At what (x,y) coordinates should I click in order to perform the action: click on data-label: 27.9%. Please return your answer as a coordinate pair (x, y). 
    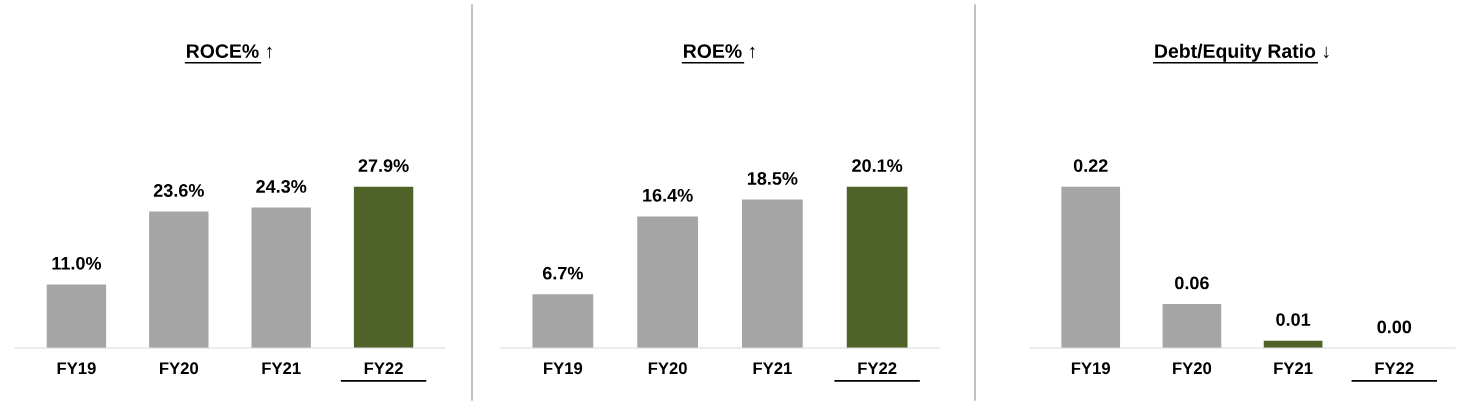
    Looking at the image, I should click on (383, 165).